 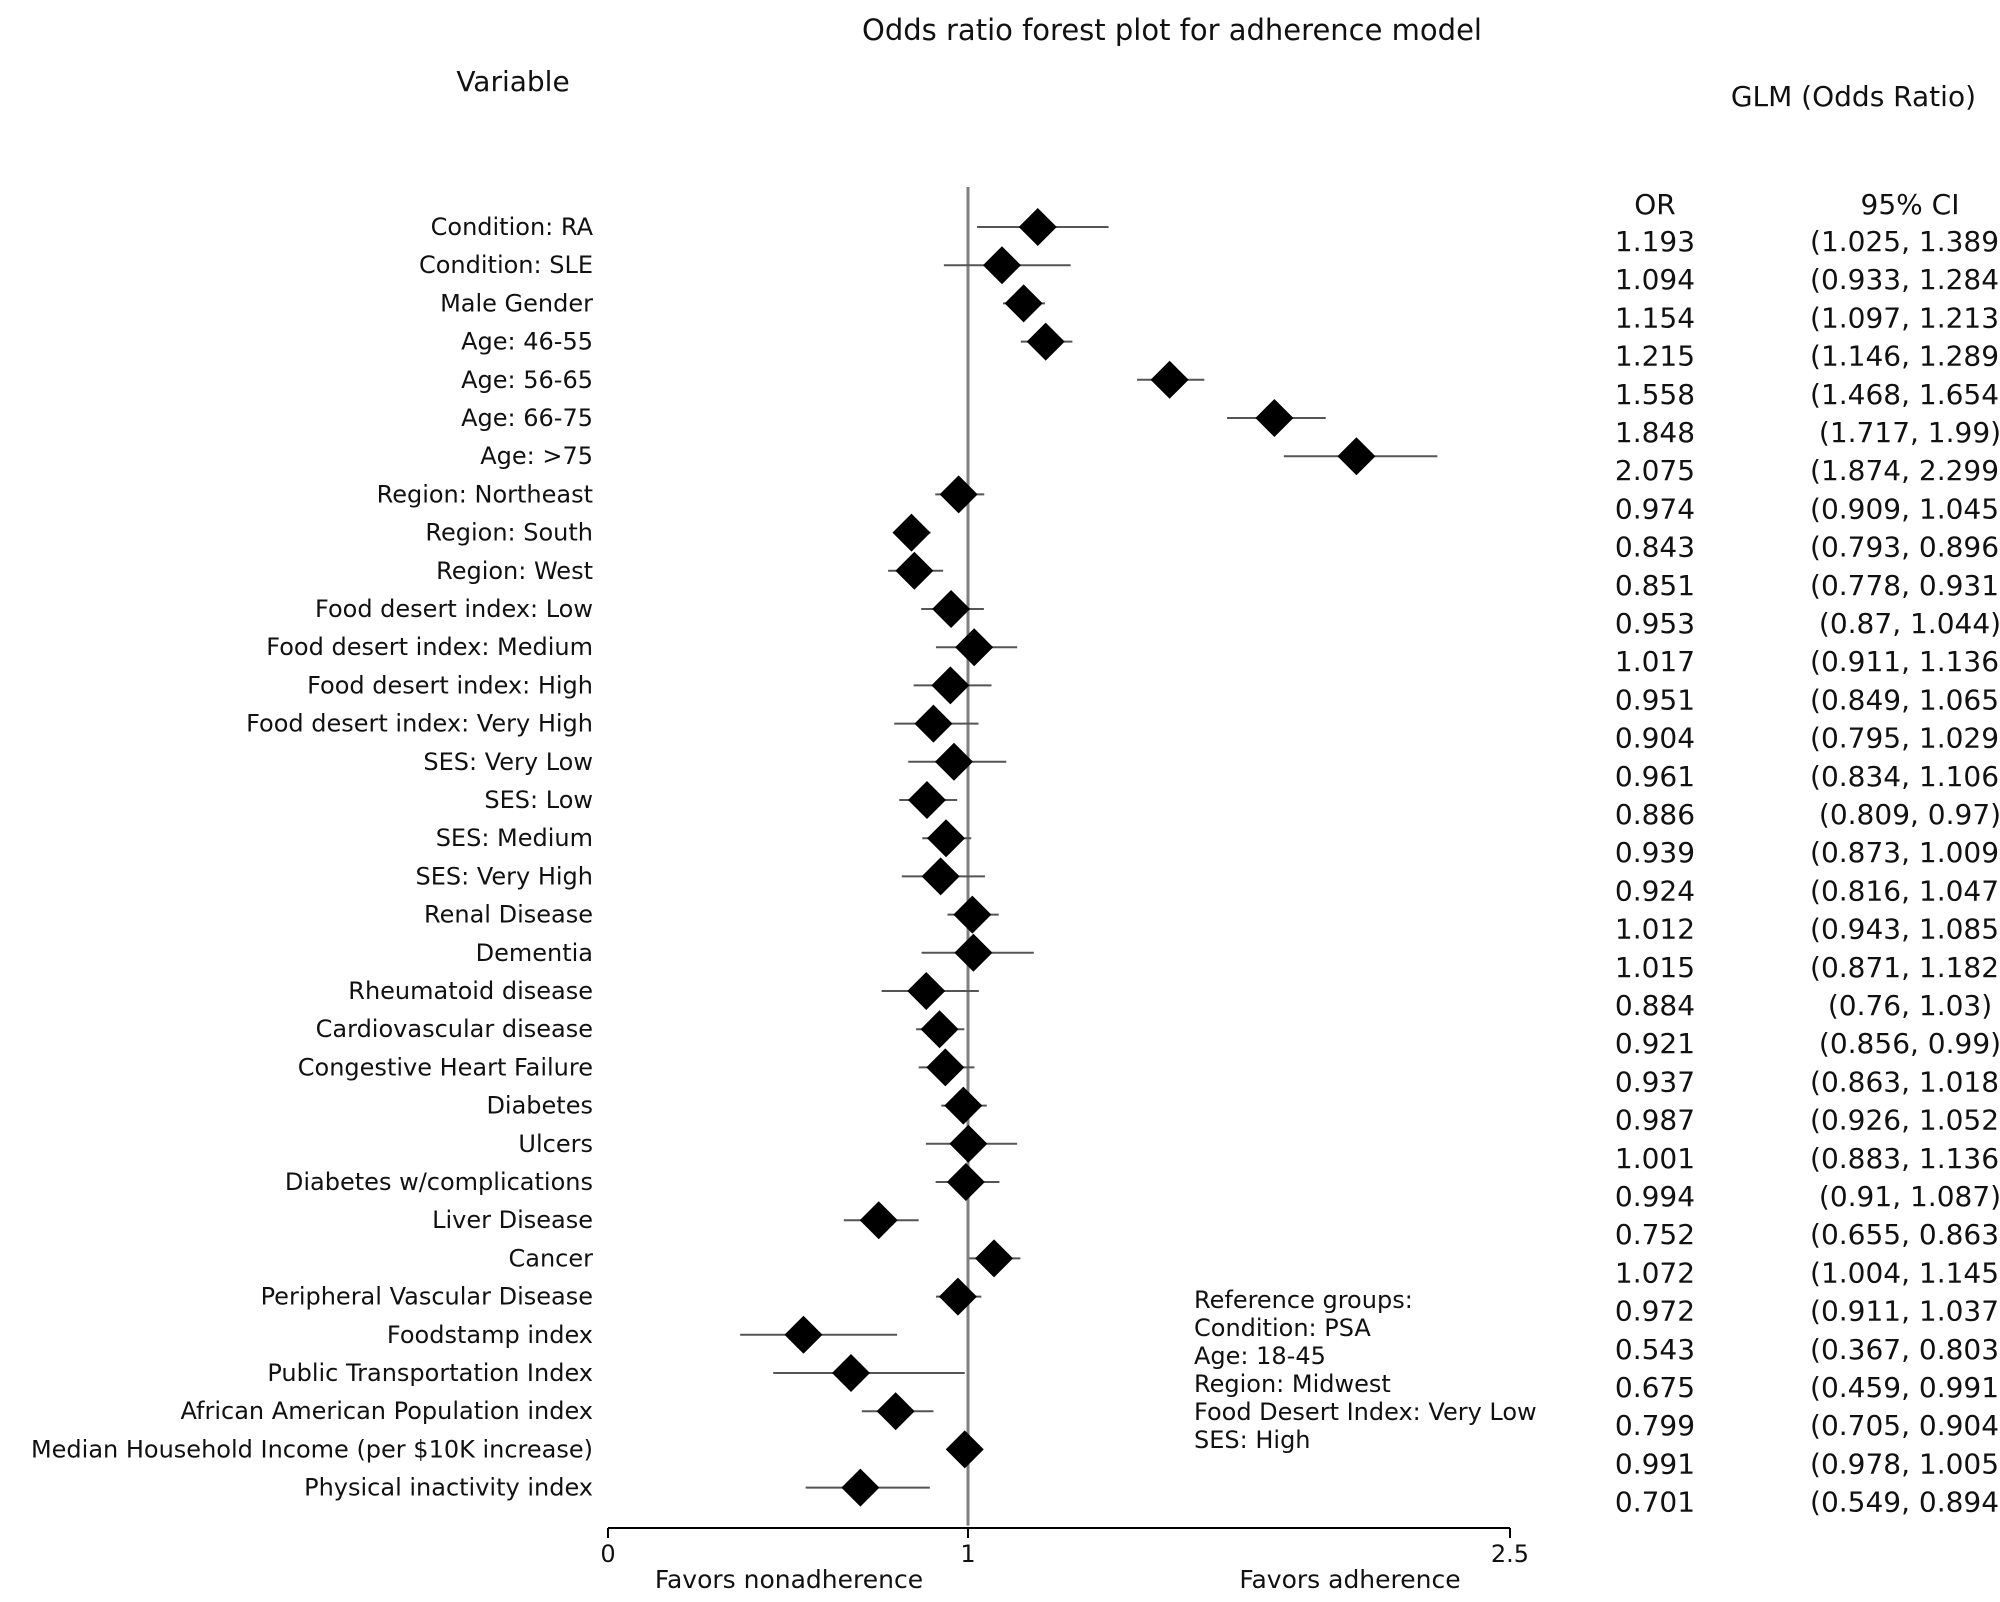 What do you see at coordinates (490, 1335) in the screenshot?
I see `variable-label-foodstamp-index: Foodstamp index` at bounding box center [490, 1335].